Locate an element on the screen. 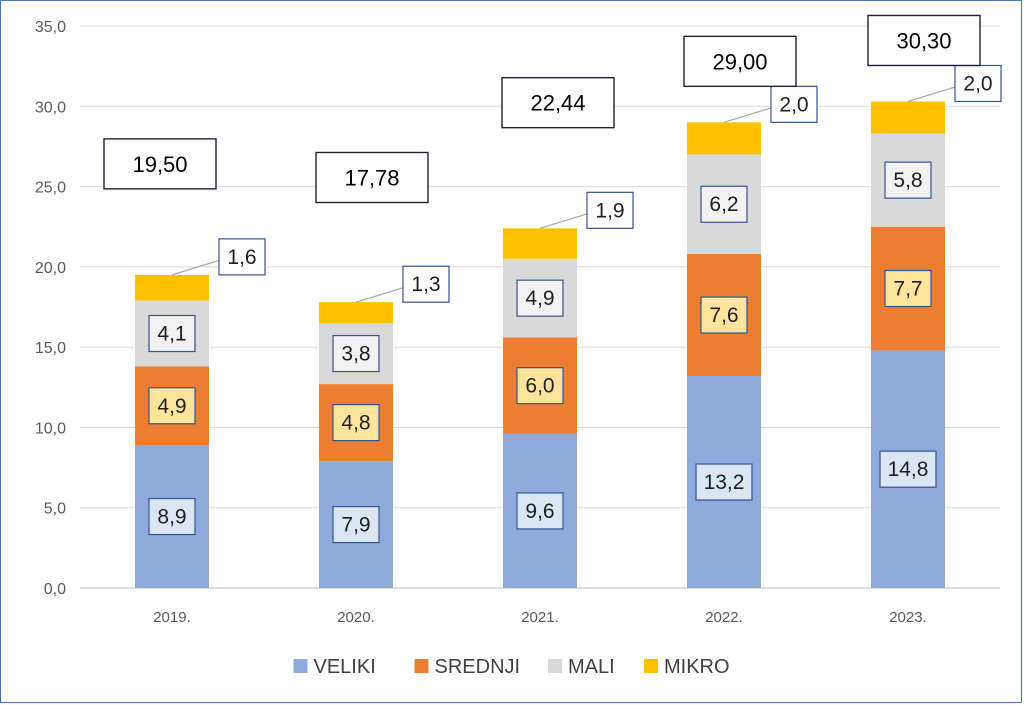 Image resolution: width=1024 pixels, height=705 pixels. data-label-mali: 4,1 is located at coordinates (171, 333).